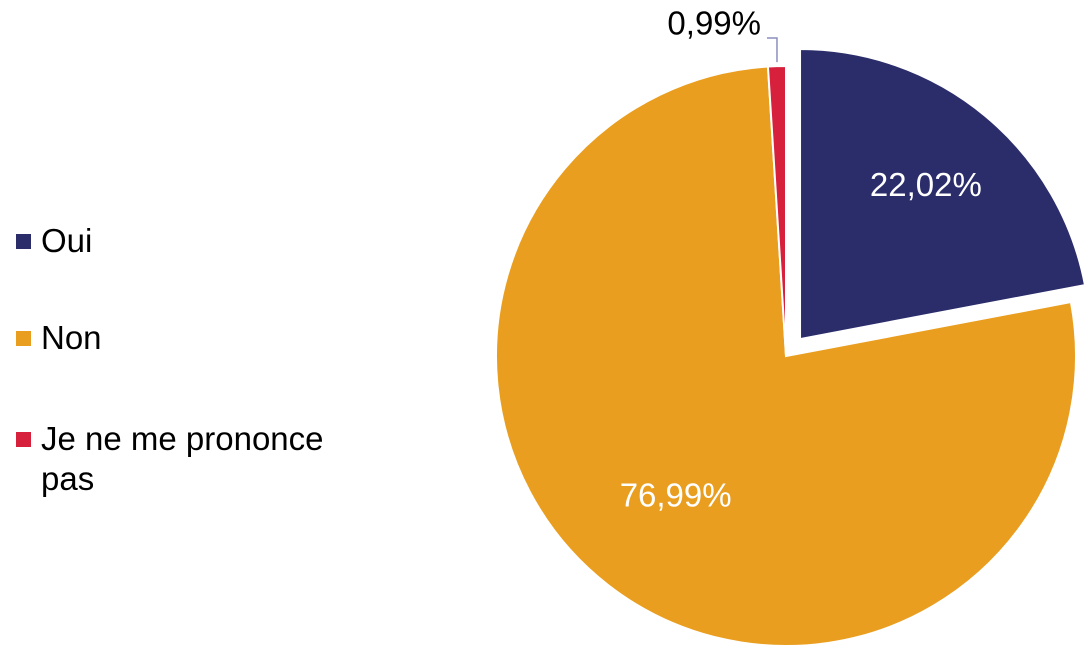  Describe the element at coordinates (23, 241) in the screenshot. I see `legend-swatch-oui` at that location.